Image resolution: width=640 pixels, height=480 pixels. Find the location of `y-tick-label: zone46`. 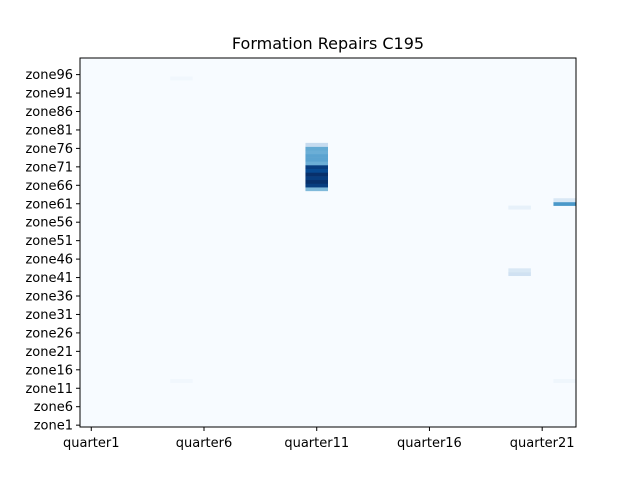

y-tick-label: zone46 is located at coordinates (49, 260).